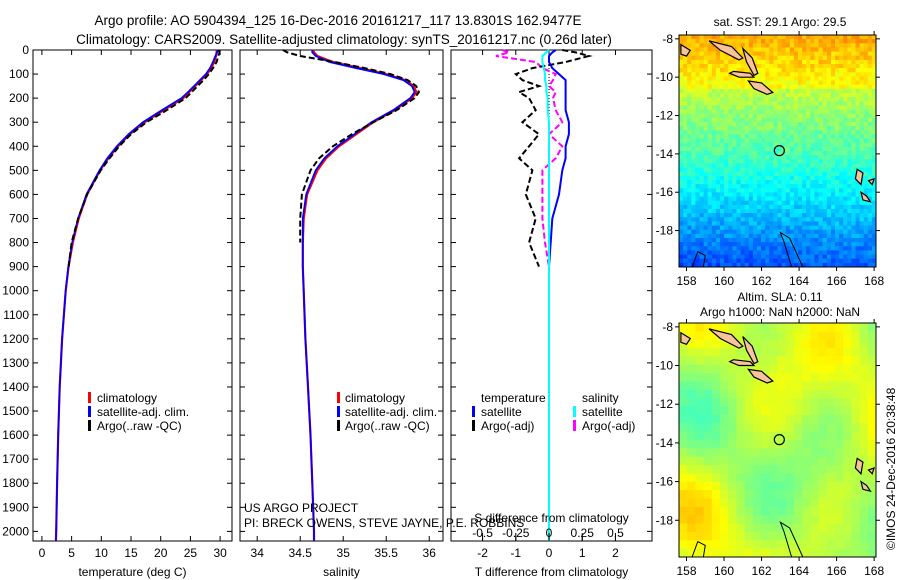 This screenshot has height=580, width=900. I want to click on y-tick-label: 200, so click(19, 98).